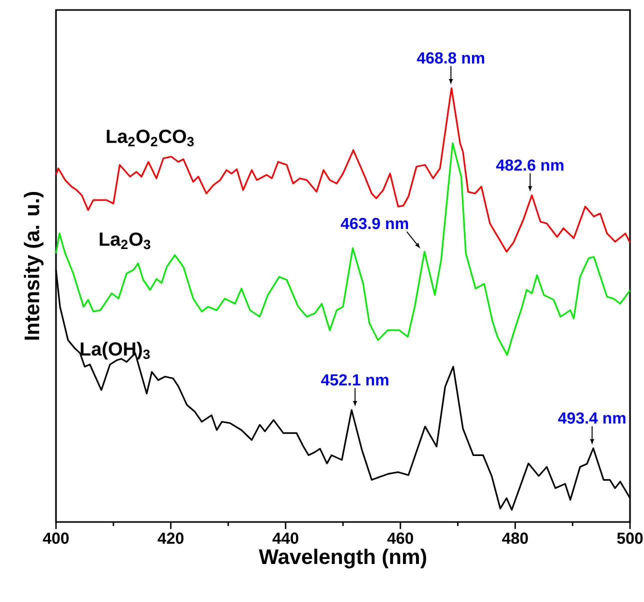  I want to click on x-tick-label: 440, so click(285, 538).